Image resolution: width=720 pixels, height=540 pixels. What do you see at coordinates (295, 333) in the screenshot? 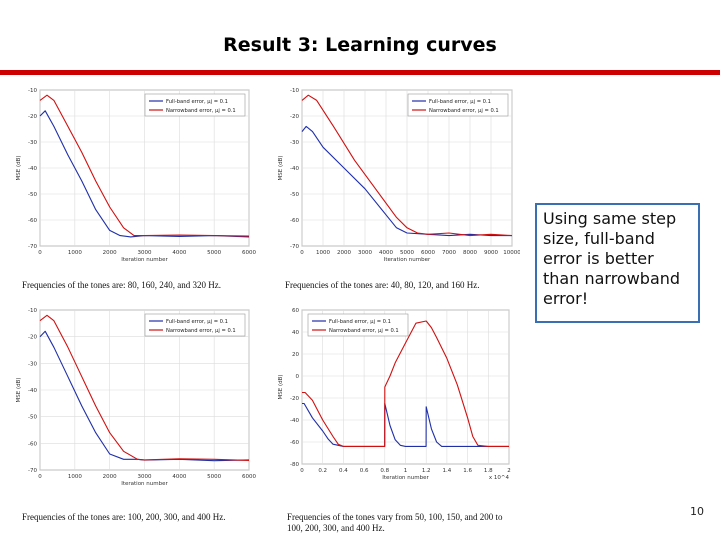
I see `y-tick-label: 40` at bounding box center [295, 333].